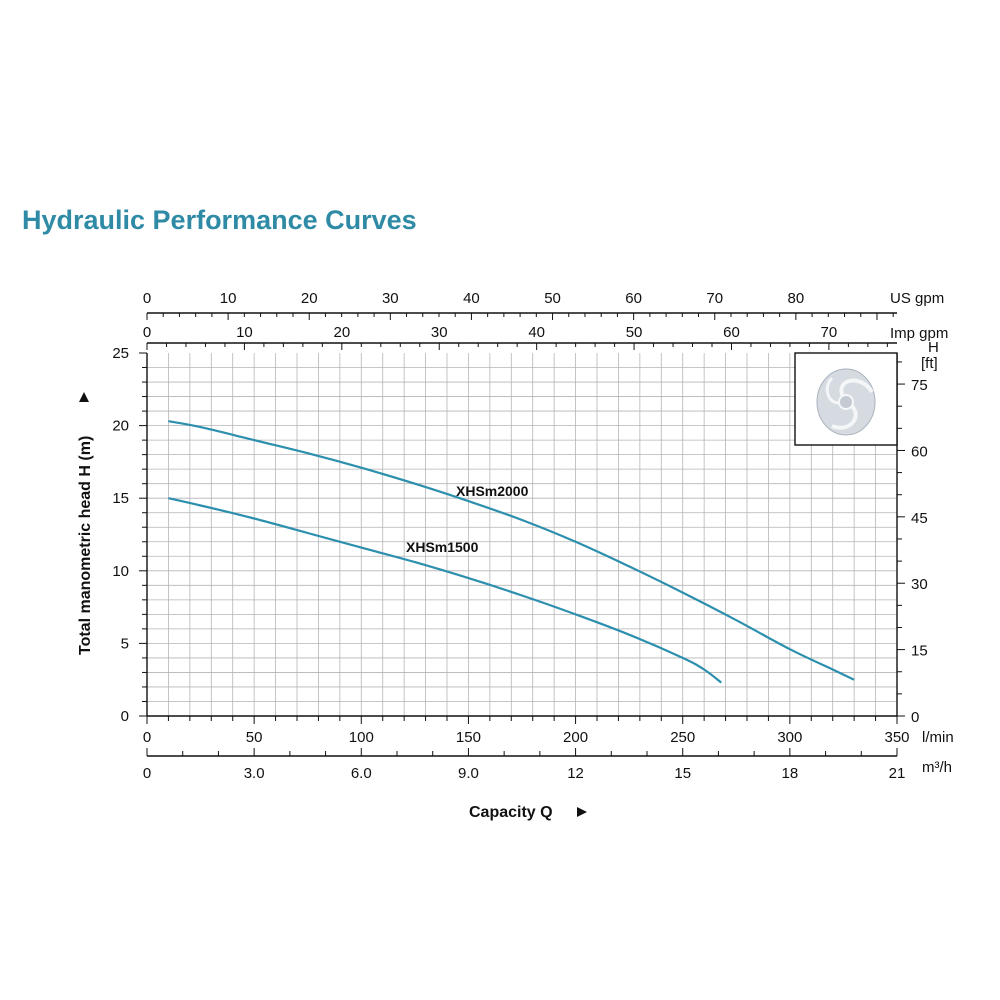  What do you see at coordinates (85, 545) in the screenshot?
I see `y-axis-title: Total manometric head H (m)` at bounding box center [85, 545].